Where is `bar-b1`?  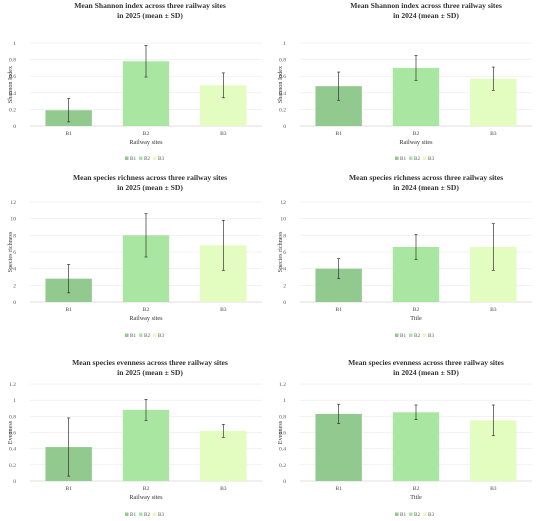
bar-b1 is located at coordinates (338, 447).